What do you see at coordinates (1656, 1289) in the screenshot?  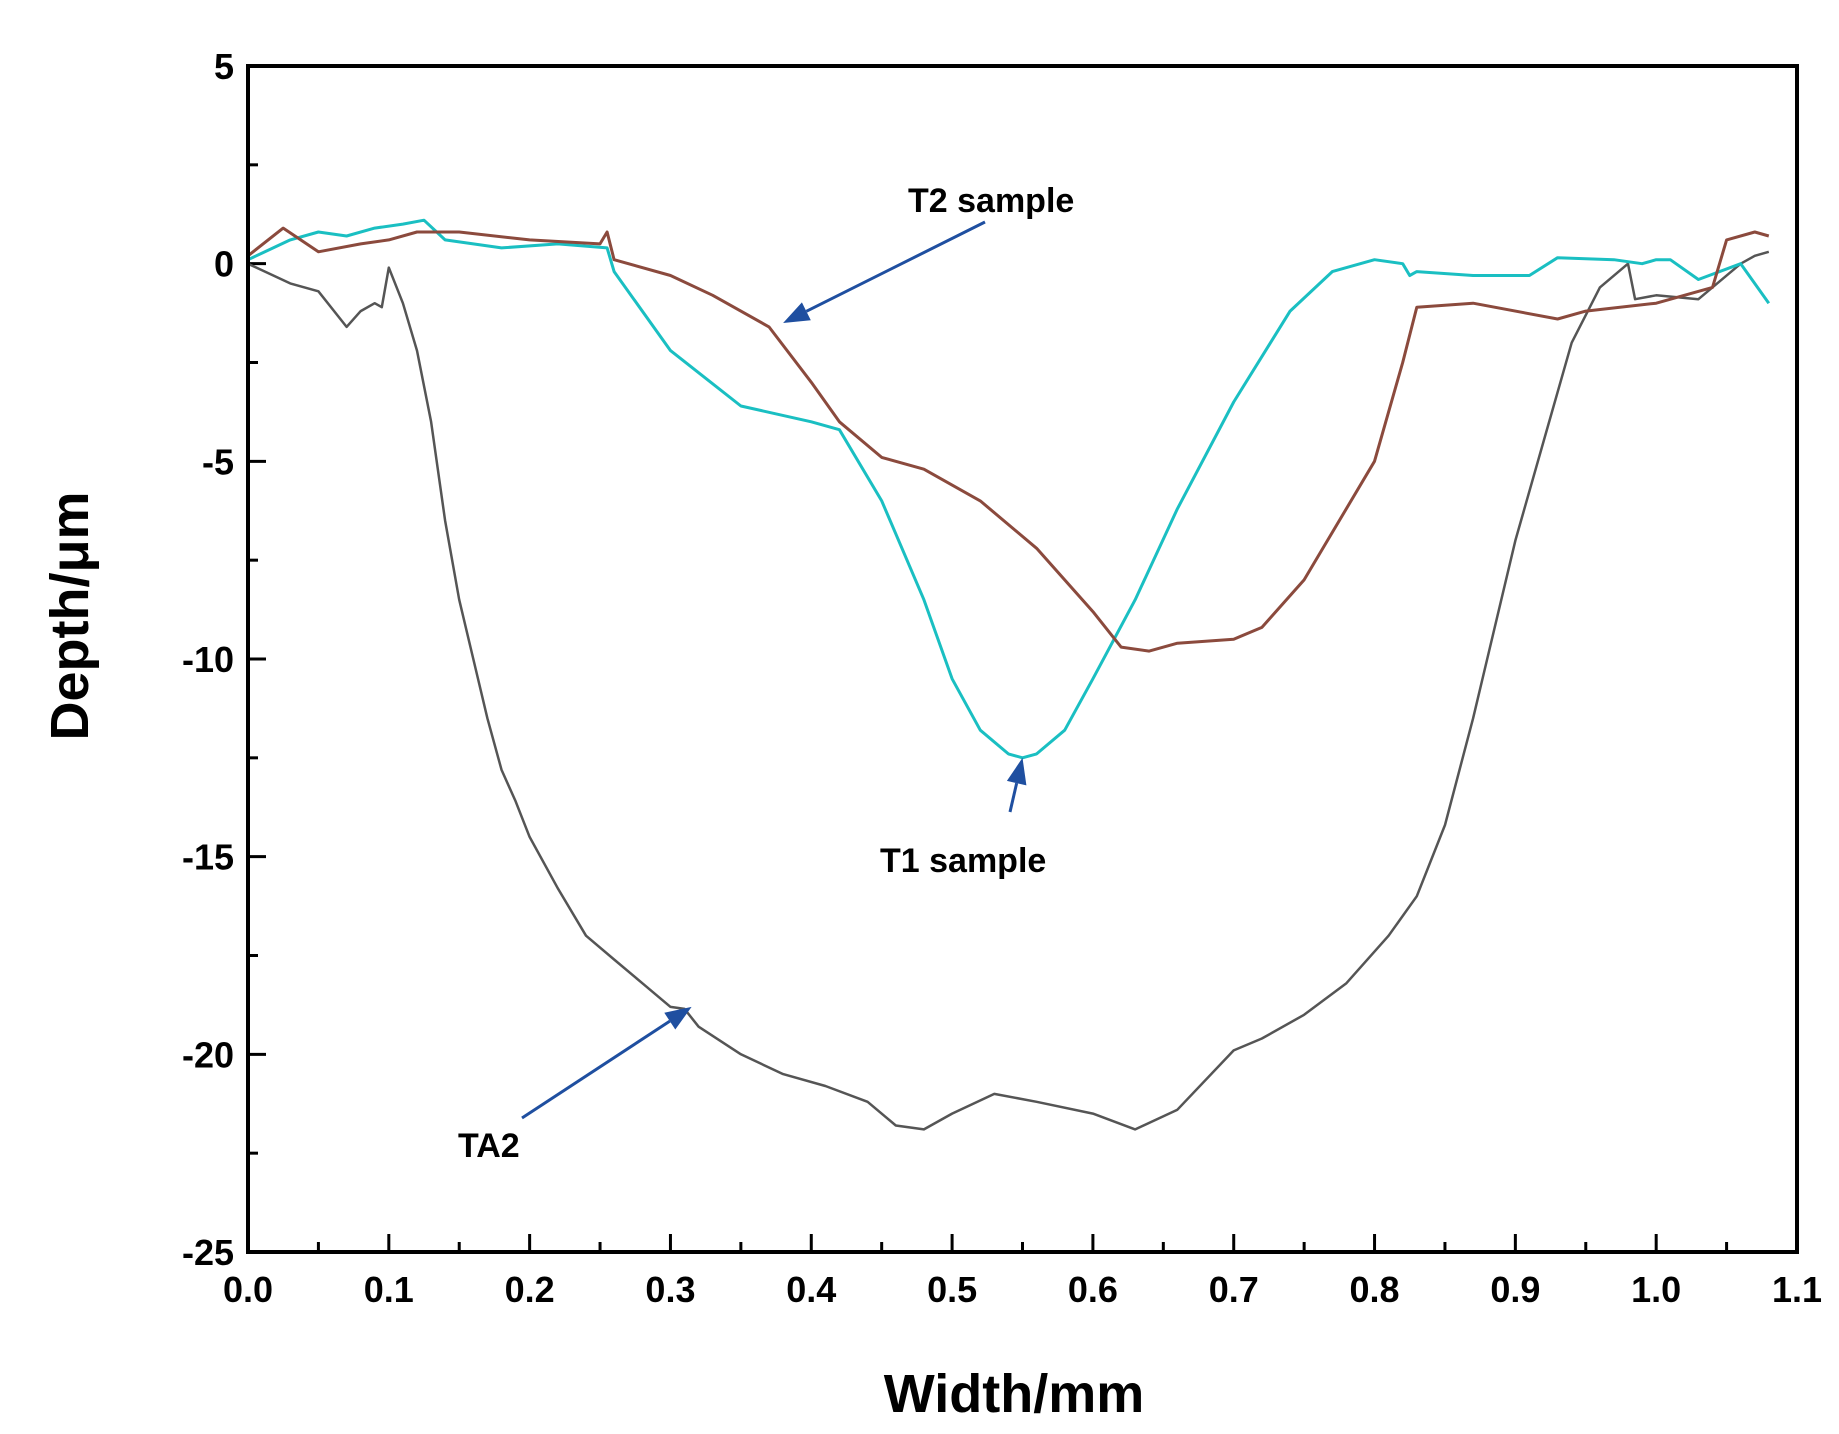 I see `x-tick-label: 1.0` at bounding box center [1656, 1289].